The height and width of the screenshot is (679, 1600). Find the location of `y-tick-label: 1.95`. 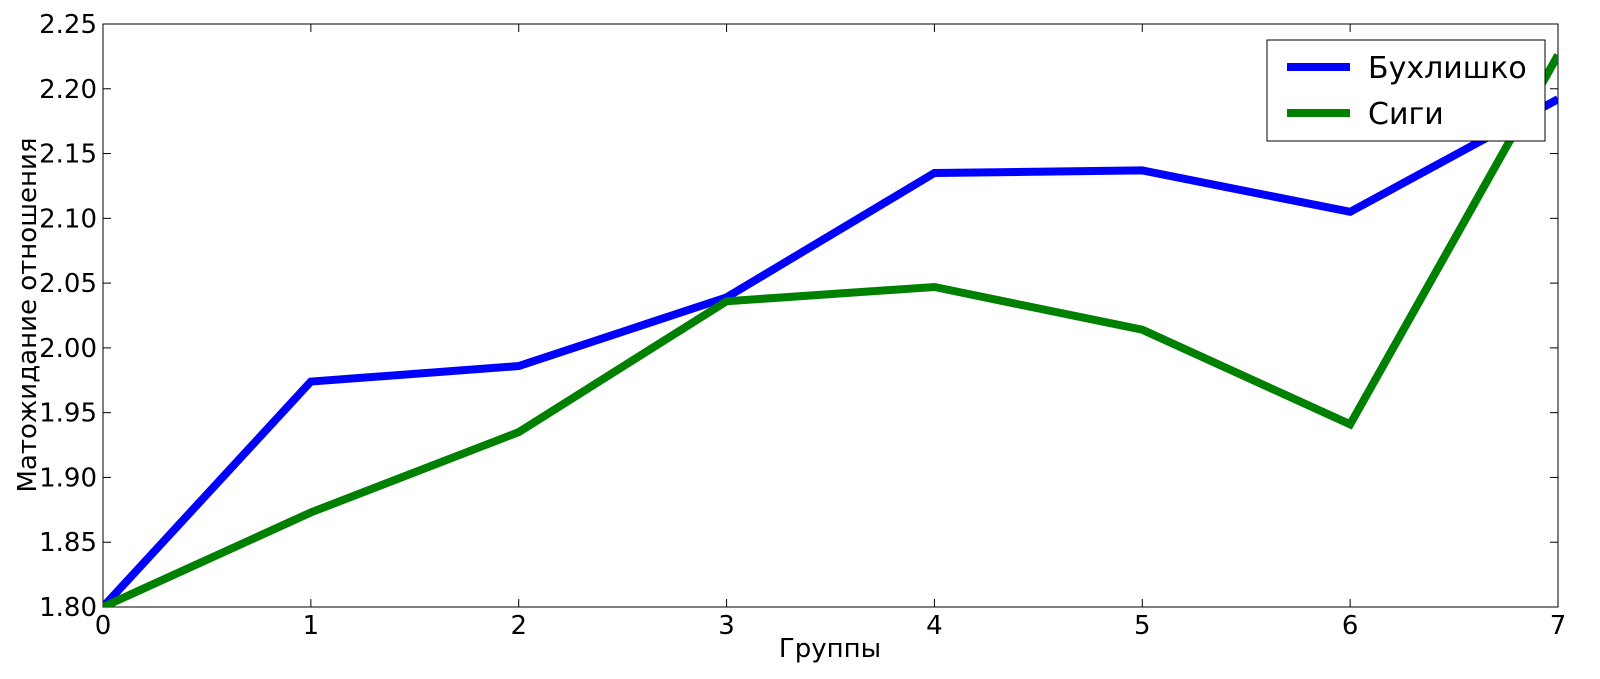

y-tick-label: 1.95 is located at coordinates (68, 414).